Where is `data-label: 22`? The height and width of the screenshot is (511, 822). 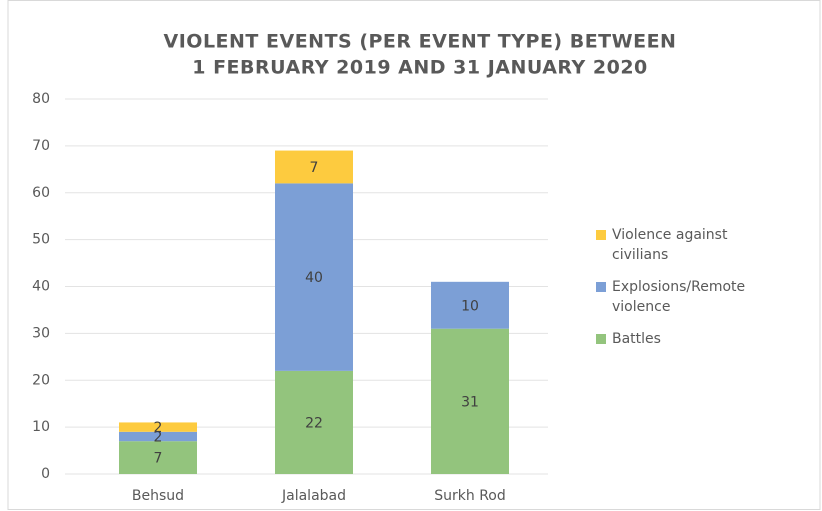 data-label: 22 is located at coordinates (314, 423).